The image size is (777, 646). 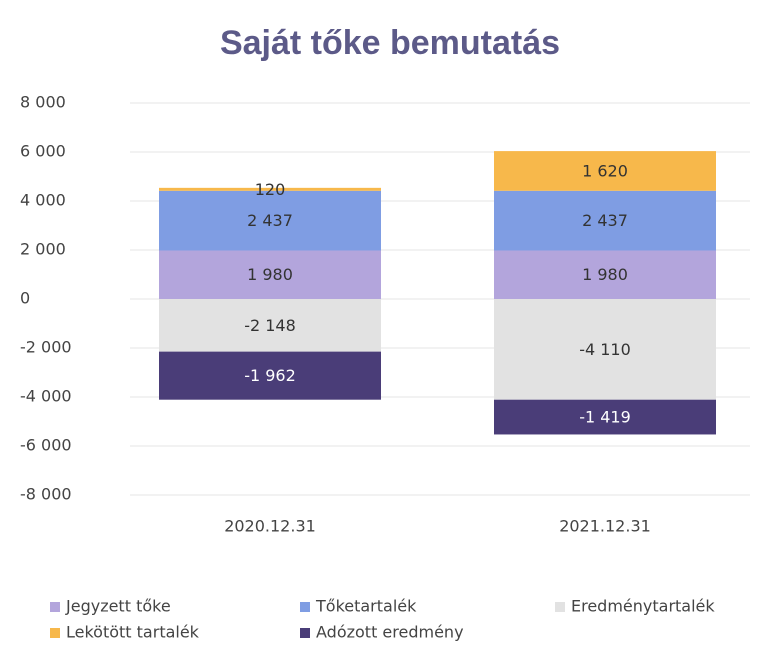 I want to click on y-tick-label: 6 000, so click(x=43, y=151).